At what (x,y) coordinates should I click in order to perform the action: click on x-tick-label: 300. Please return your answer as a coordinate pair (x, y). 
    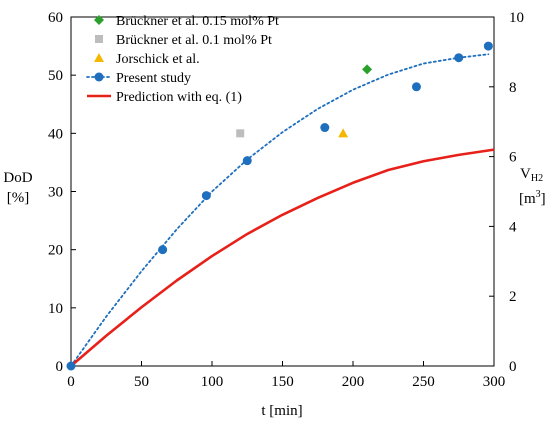
    Looking at the image, I should click on (494, 382).